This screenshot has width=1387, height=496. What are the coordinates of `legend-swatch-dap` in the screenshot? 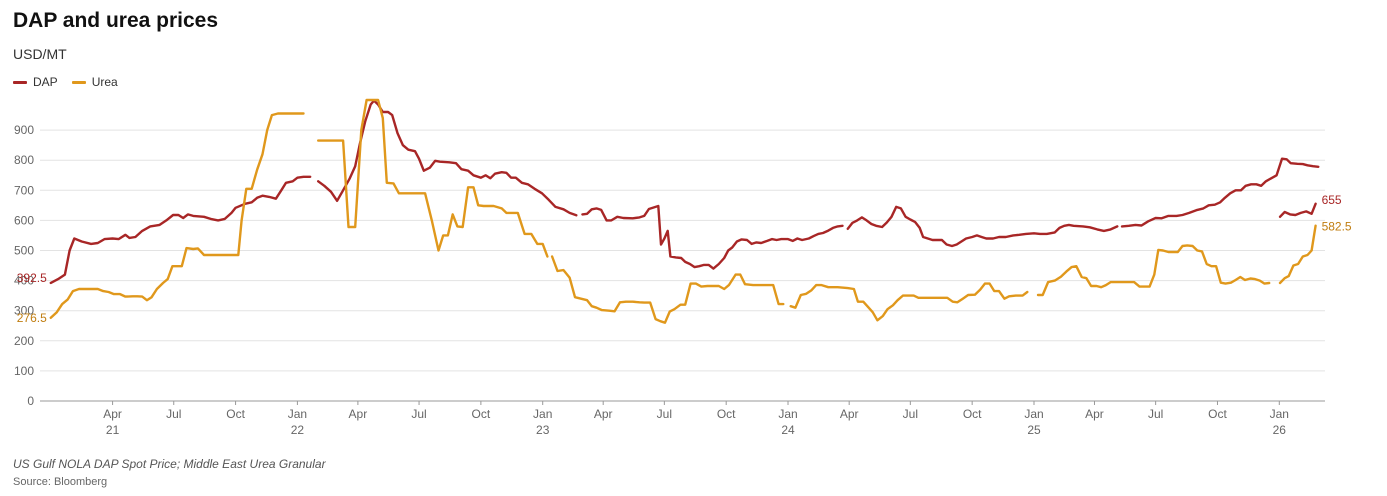 It's located at (20, 82).